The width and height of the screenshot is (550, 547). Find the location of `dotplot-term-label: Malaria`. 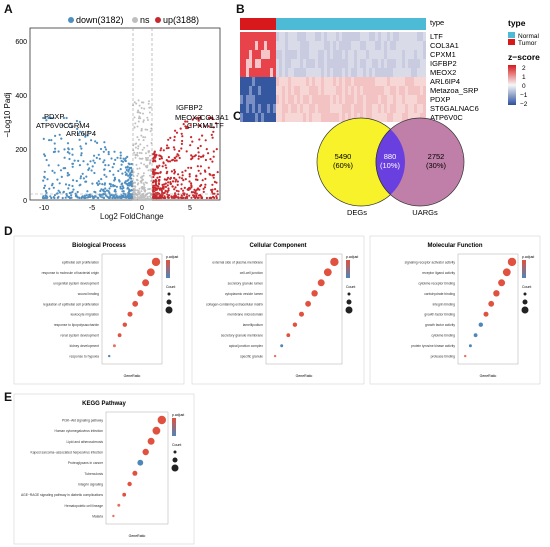

dotplot-term-label: Malaria is located at coordinates (97, 517).